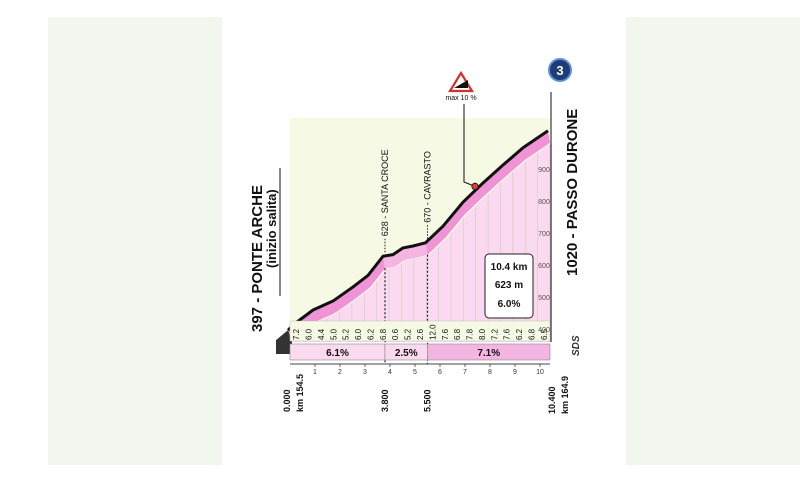  I want to click on y-tick-label: 800, so click(544, 202).